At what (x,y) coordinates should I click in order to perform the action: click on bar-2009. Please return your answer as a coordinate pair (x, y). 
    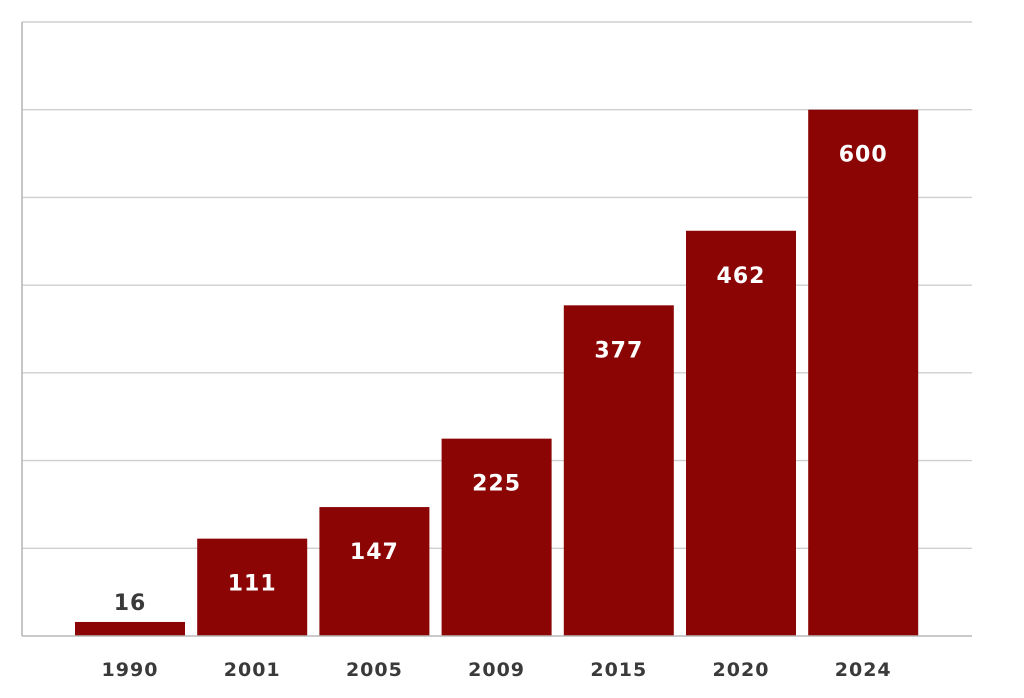
    Looking at the image, I should click on (496, 537).